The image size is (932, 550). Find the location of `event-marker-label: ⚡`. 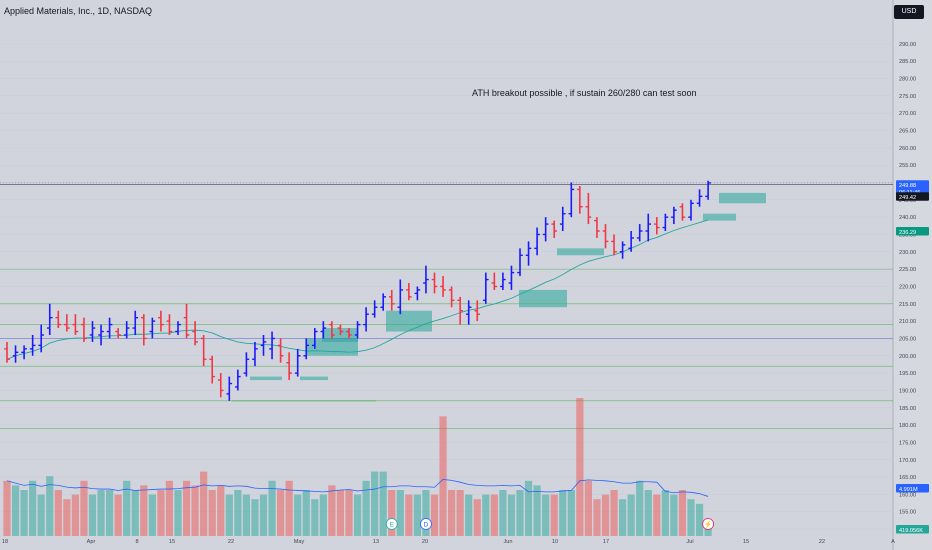

event-marker-label: ⚡ is located at coordinates (708, 525).